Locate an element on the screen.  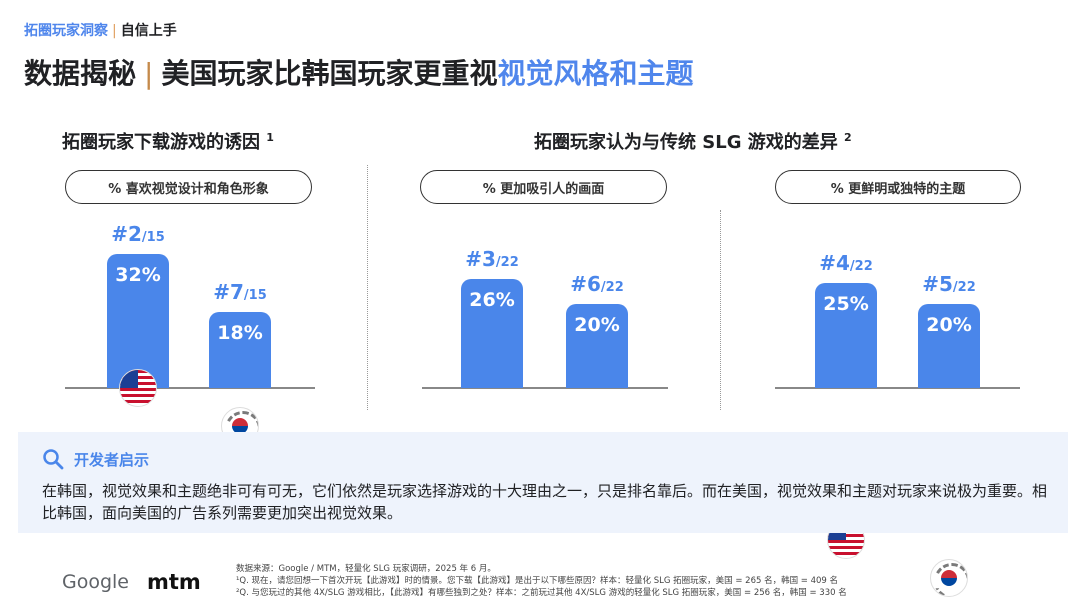
page-title: 数据揭秘 | 美国玩家比韩国玩家更重视视觉风格和主题 is located at coordinates (358, 72).